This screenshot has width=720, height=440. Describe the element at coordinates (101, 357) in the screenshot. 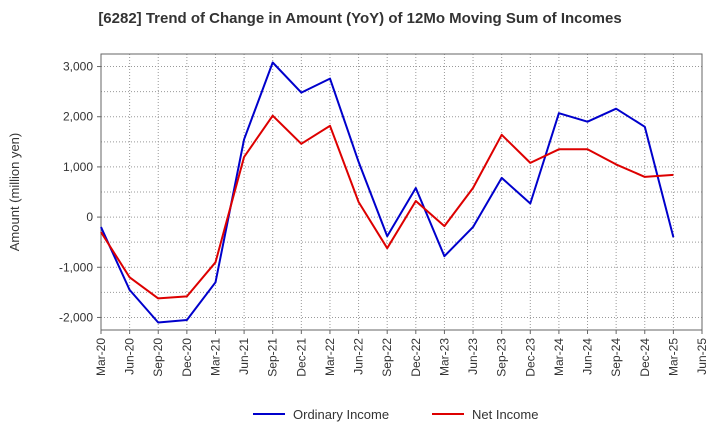

I see `x-tick-label: Mar-20` at that location.